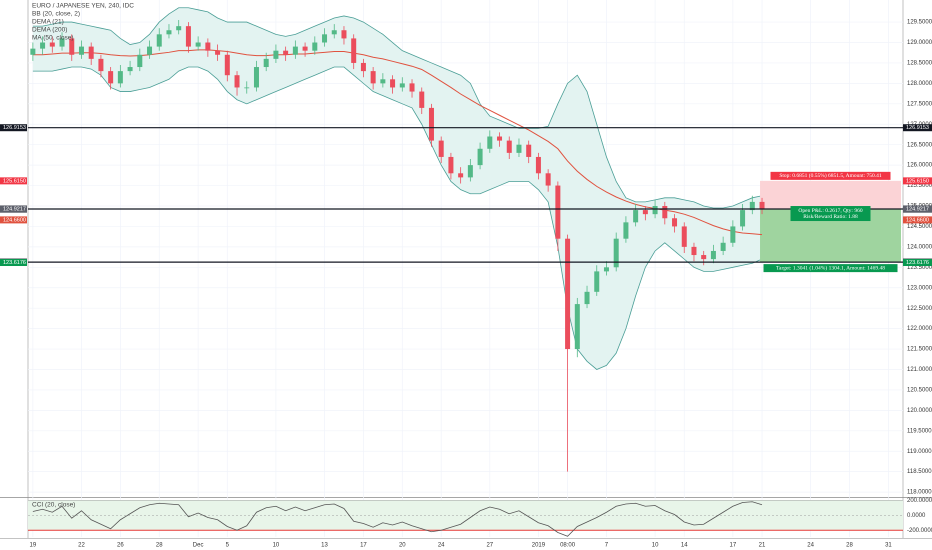 This screenshot has height=550, width=932. Describe the element at coordinates (568, 546) in the screenshot. I see `x-tick-label: 08:00` at that location.